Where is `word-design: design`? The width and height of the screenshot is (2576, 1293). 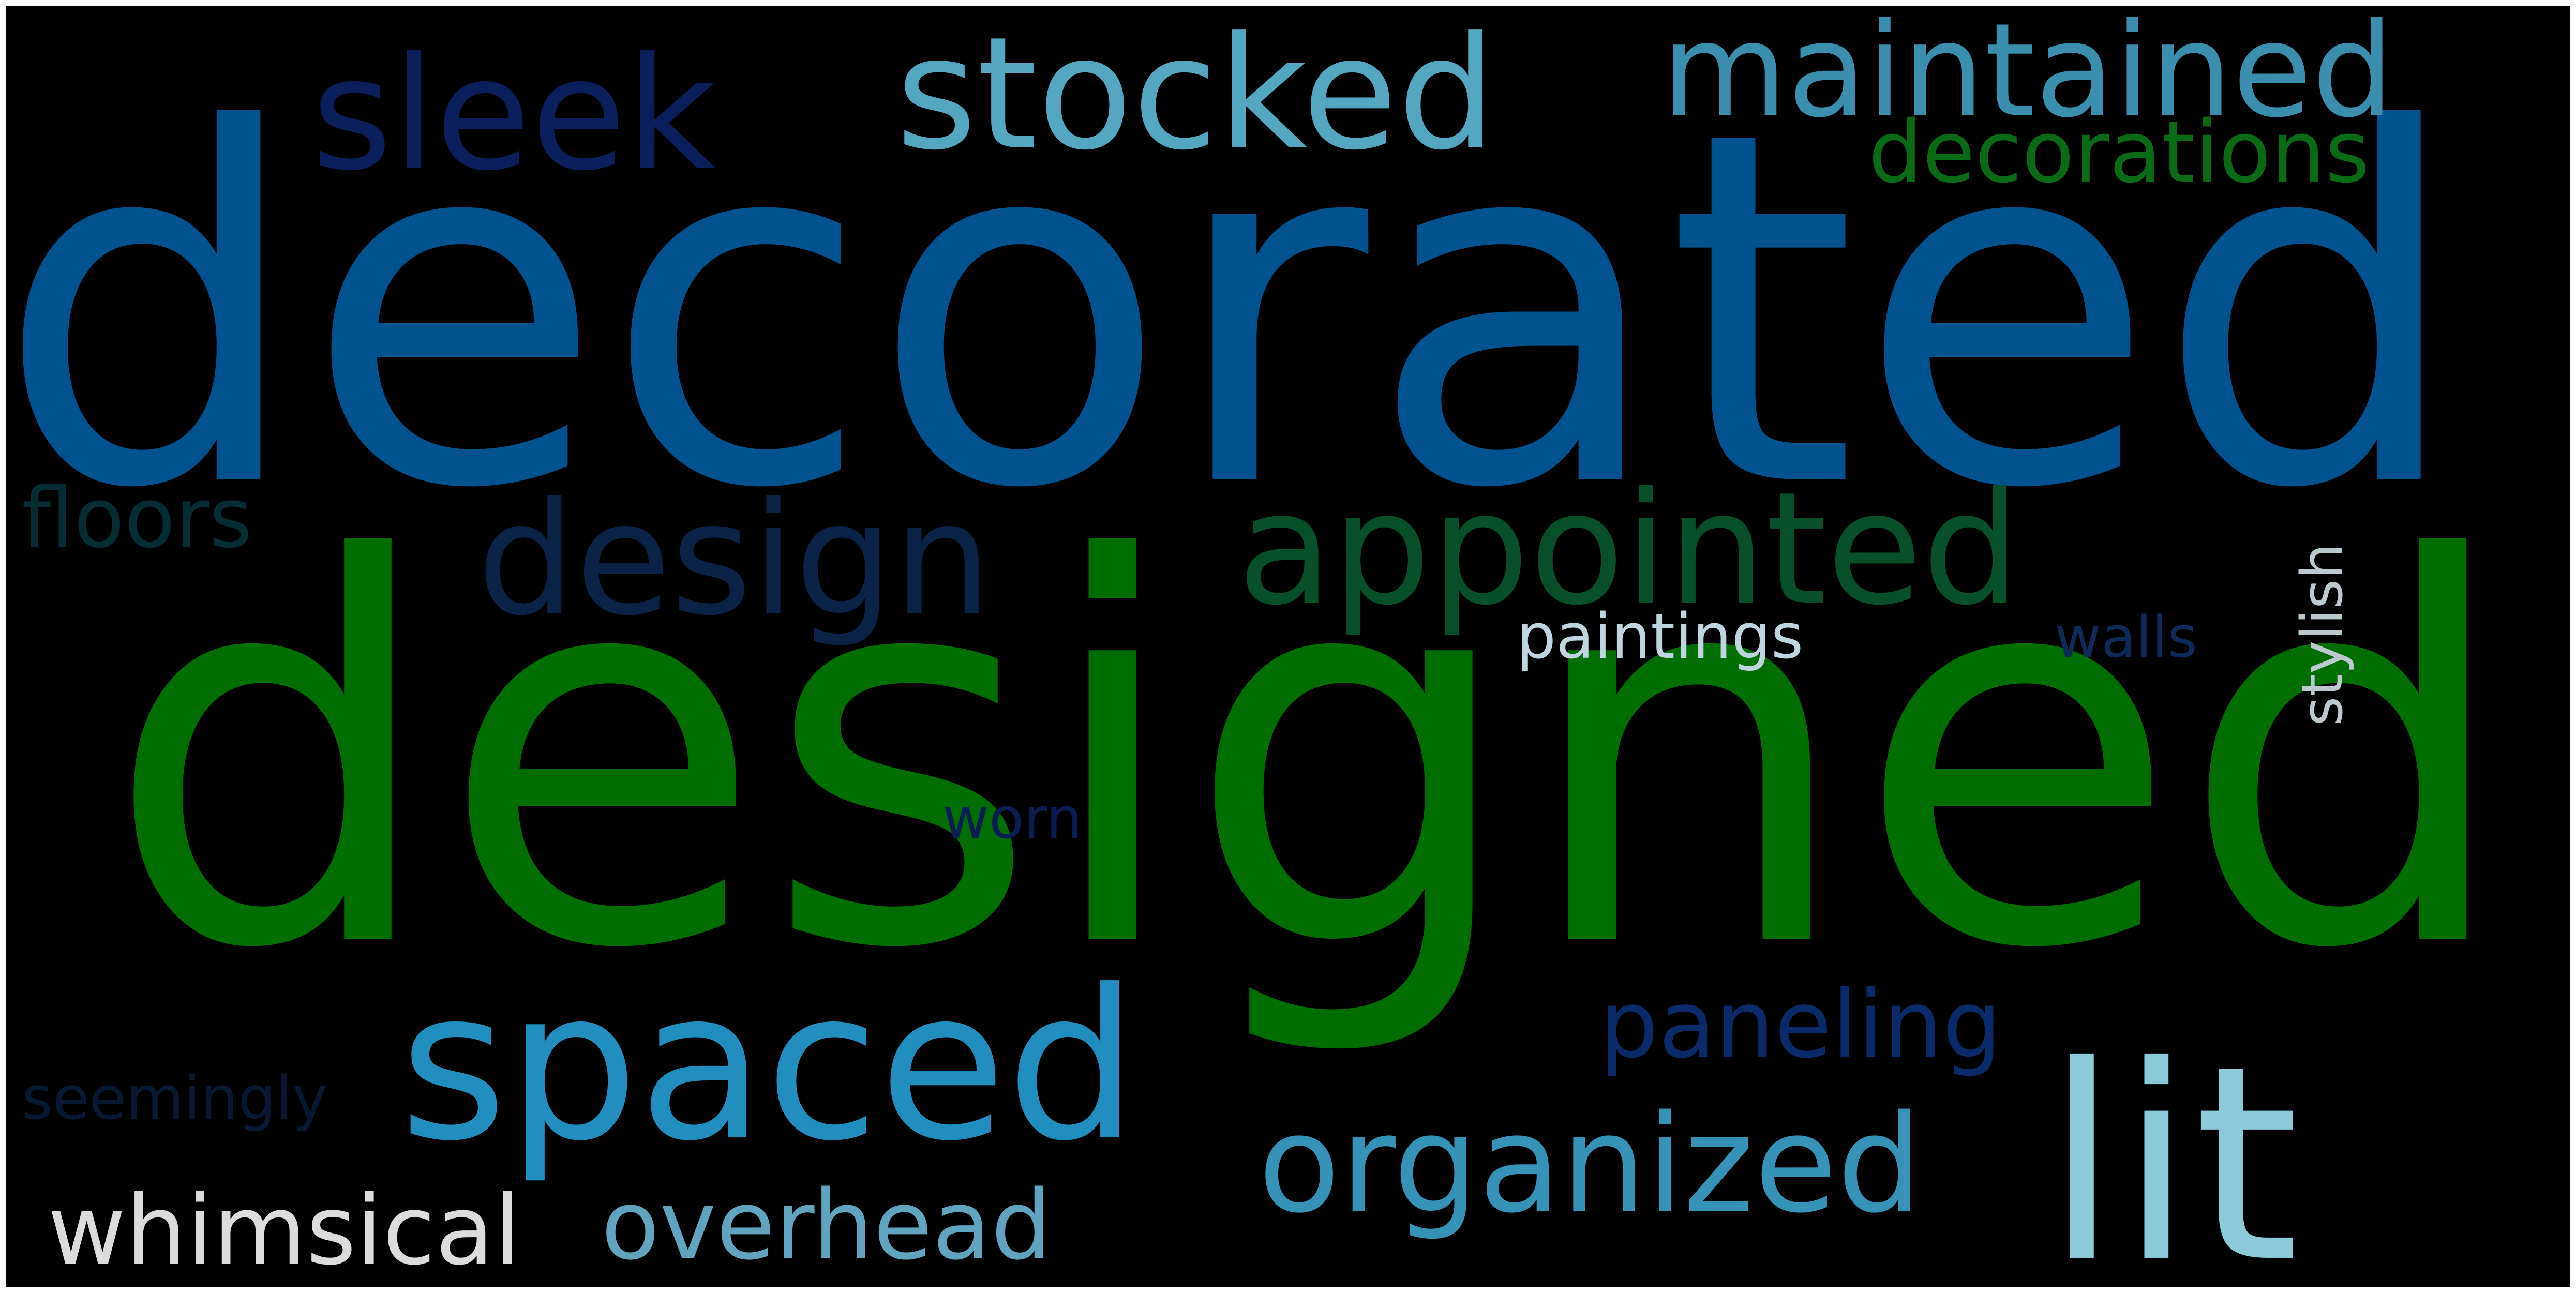 word-design: design is located at coordinates (734, 559).